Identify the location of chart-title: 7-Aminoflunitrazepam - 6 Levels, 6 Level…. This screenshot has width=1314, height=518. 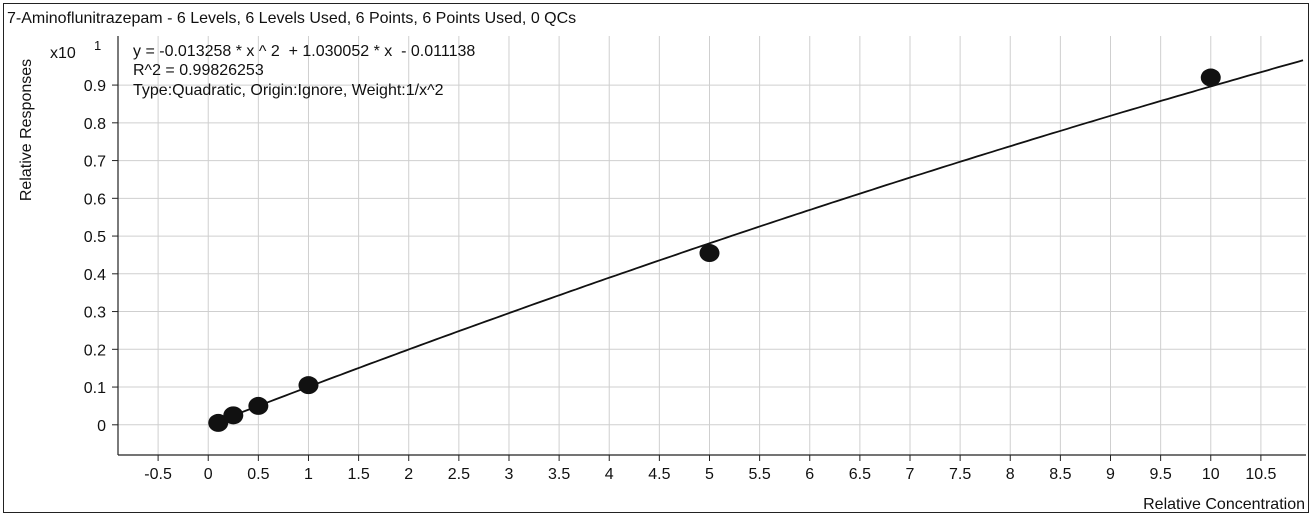
(291, 18).